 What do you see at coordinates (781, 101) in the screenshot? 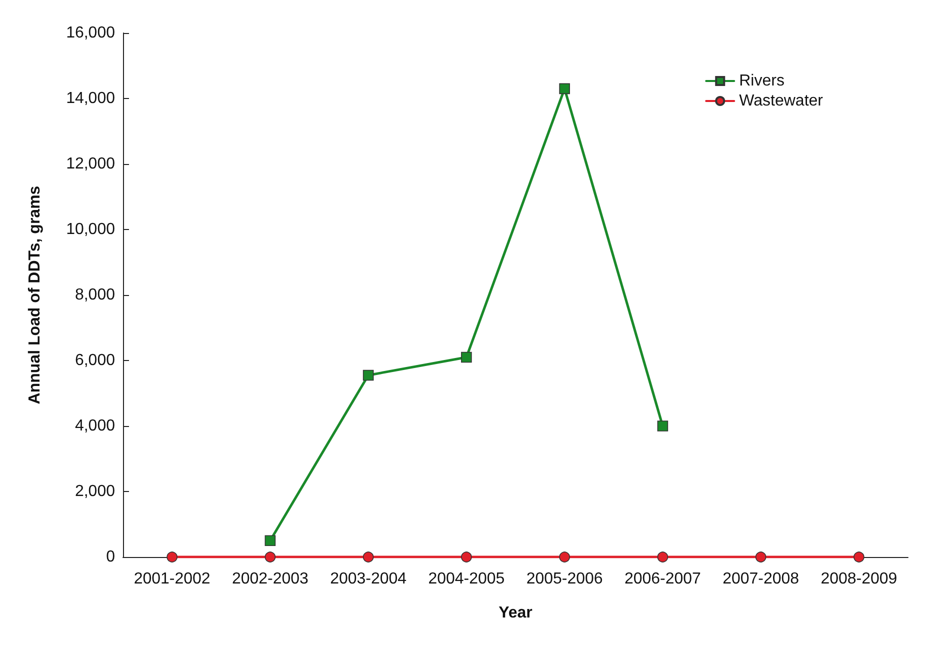
I see `legend-label: Wastewater` at bounding box center [781, 101].